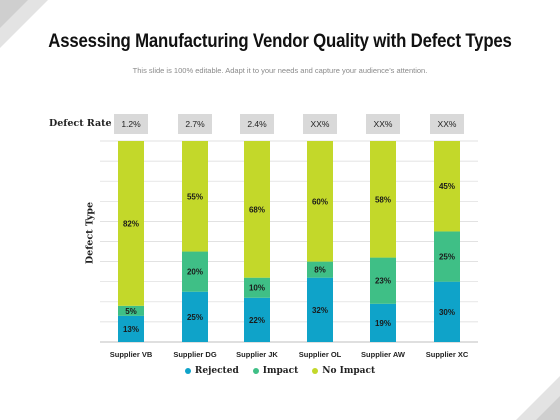 The height and width of the screenshot is (420, 560). Describe the element at coordinates (315, 371) in the screenshot. I see `legend-swatch-no-impact` at that location.